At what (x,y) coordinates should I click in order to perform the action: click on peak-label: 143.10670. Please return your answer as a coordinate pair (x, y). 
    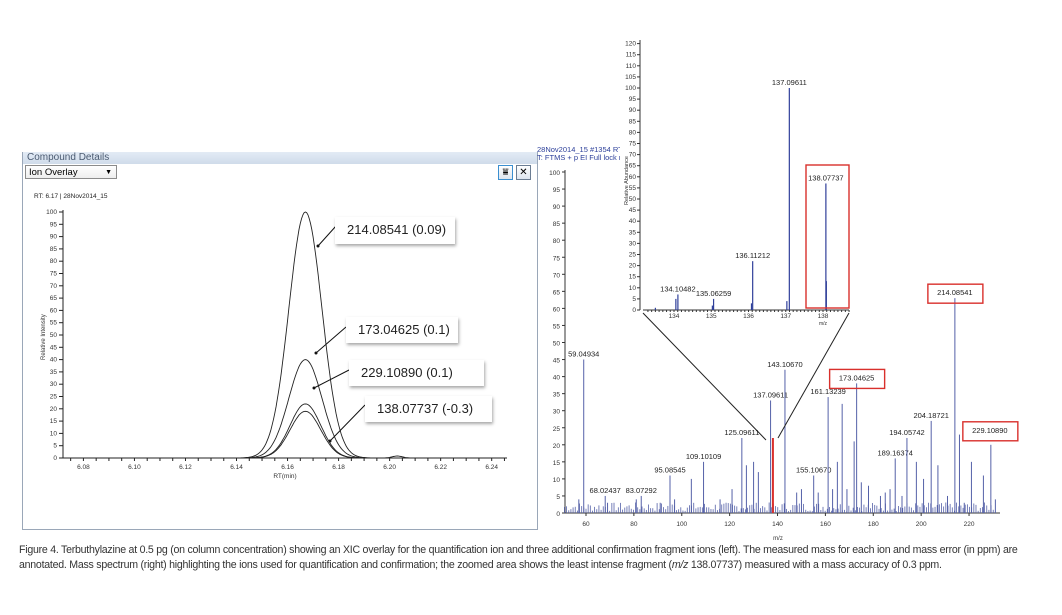
    Looking at the image, I should click on (784, 364).